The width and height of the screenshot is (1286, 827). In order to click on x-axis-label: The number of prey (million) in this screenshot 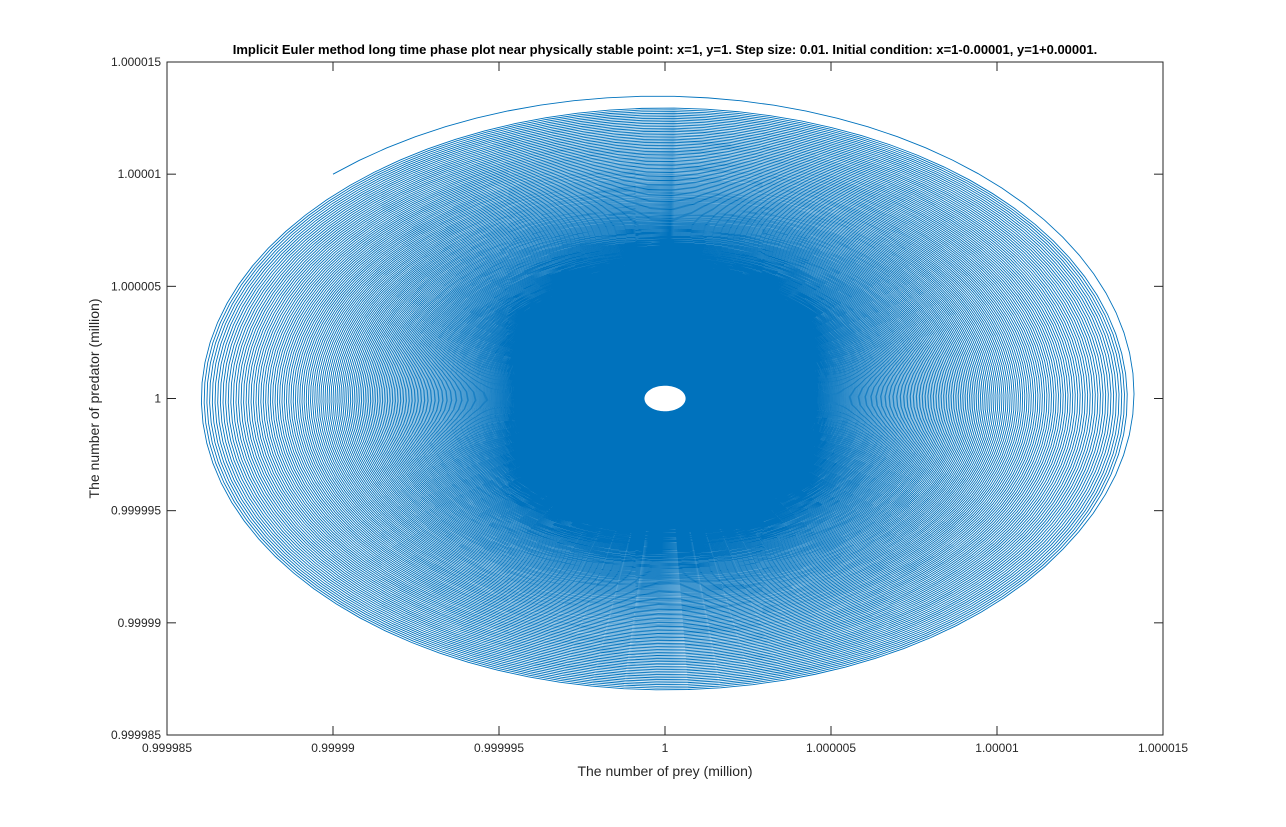, I will do `click(664, 771)`.